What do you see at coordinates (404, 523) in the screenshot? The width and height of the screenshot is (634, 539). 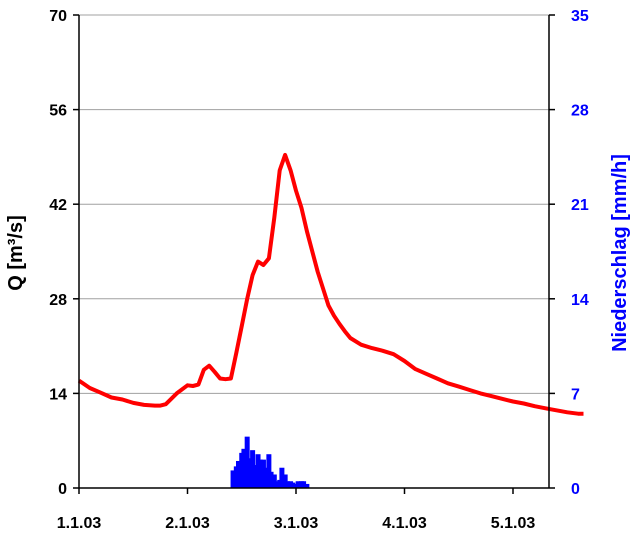 I see `x-tick-label-3: 4.1.03` at bounding box center [404, 523].